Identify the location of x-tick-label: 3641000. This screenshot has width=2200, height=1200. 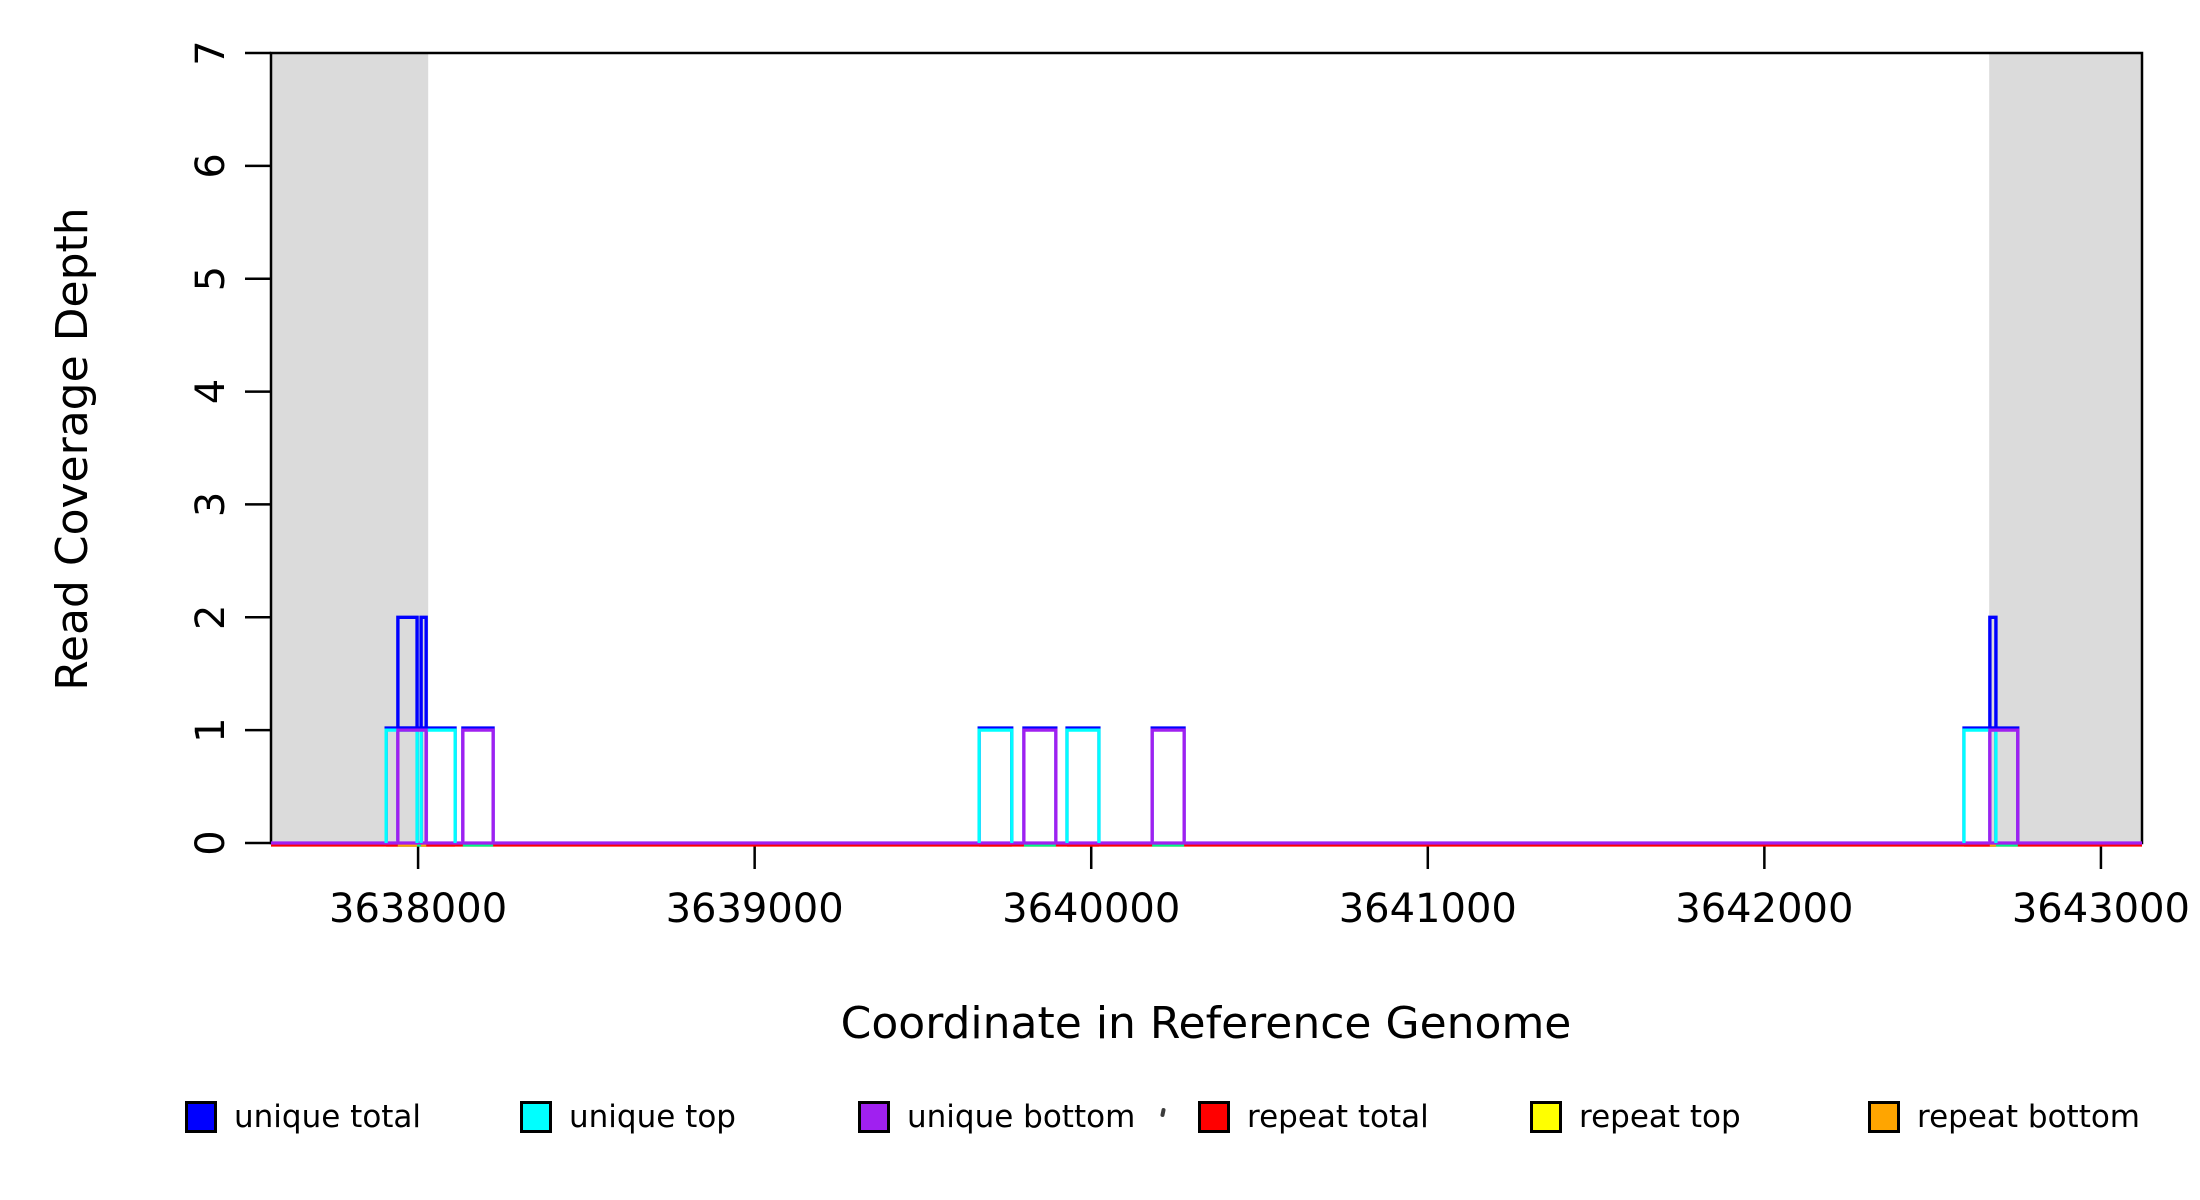
(1428, 909).